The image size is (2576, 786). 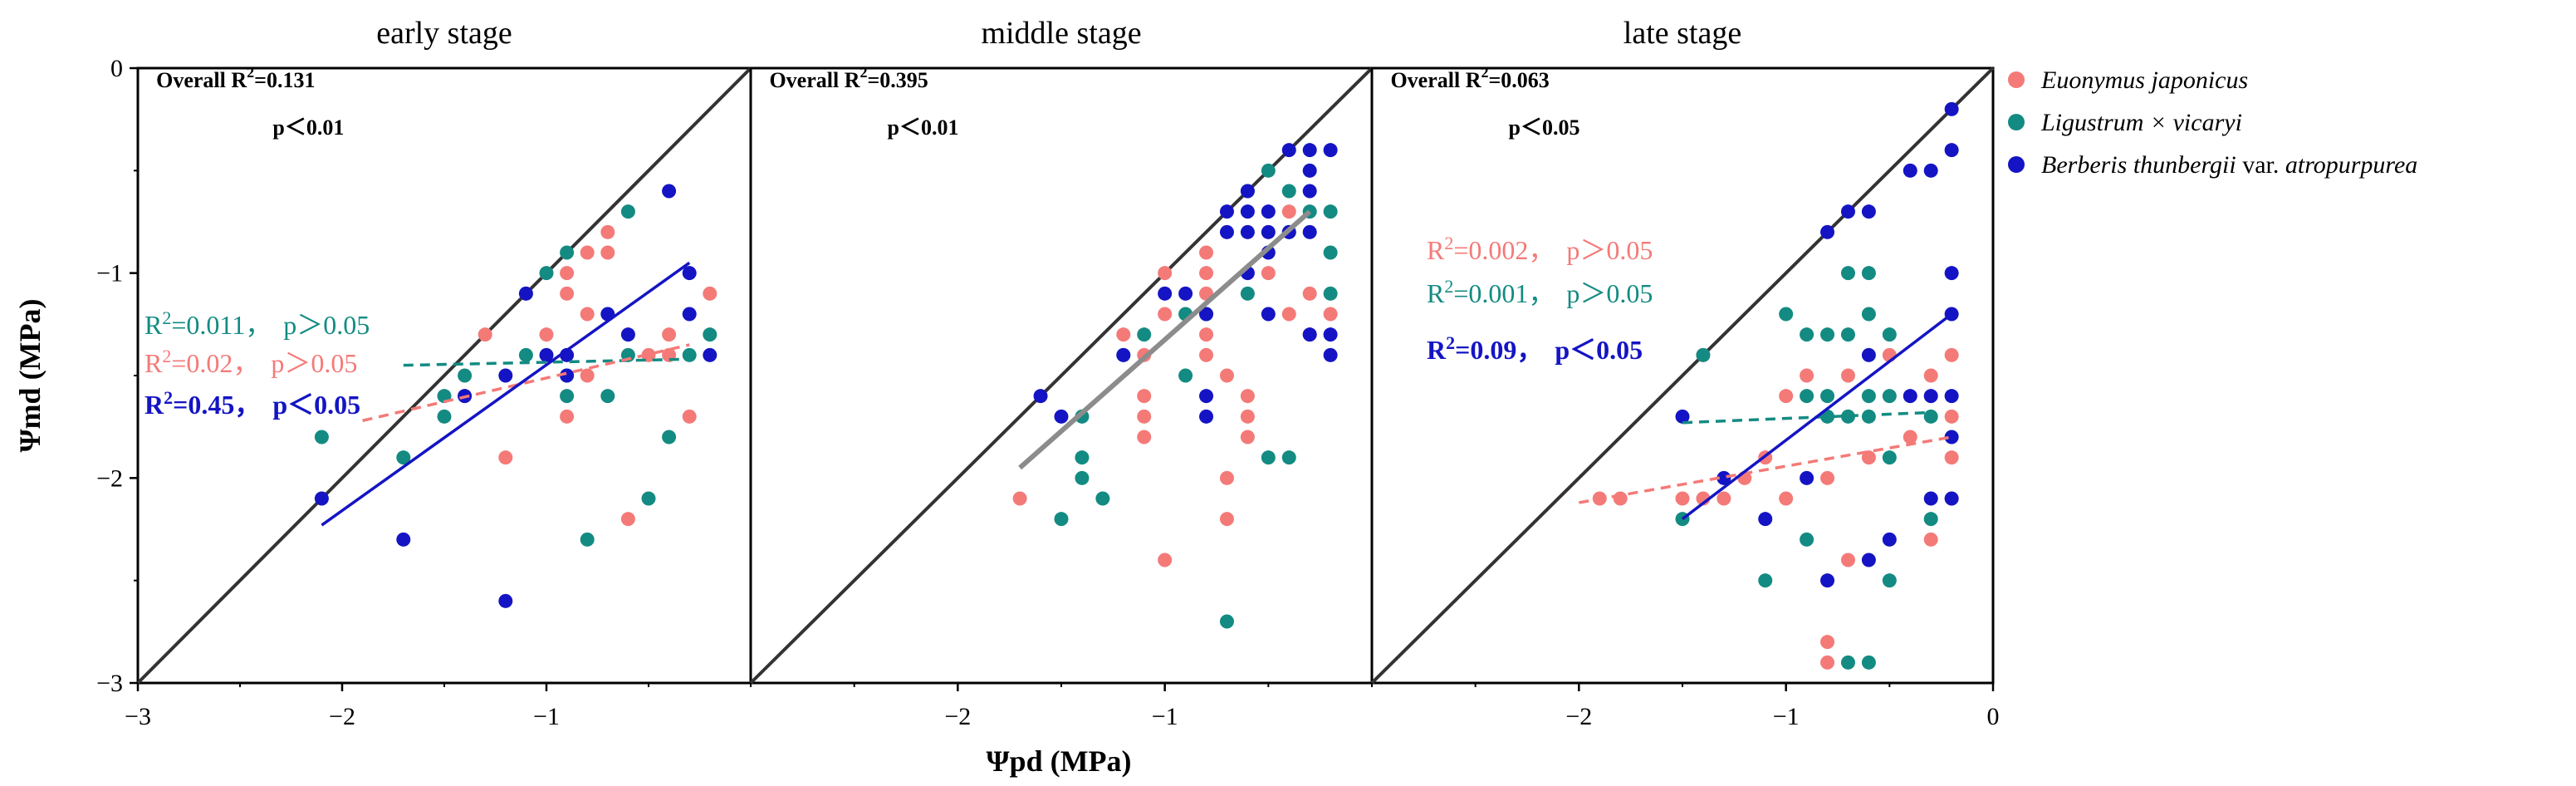 What do you see at coordinates (2016, 79) in the screenshot?
I see `legend-marker-euonymus` at bounding box center [2016, 79].